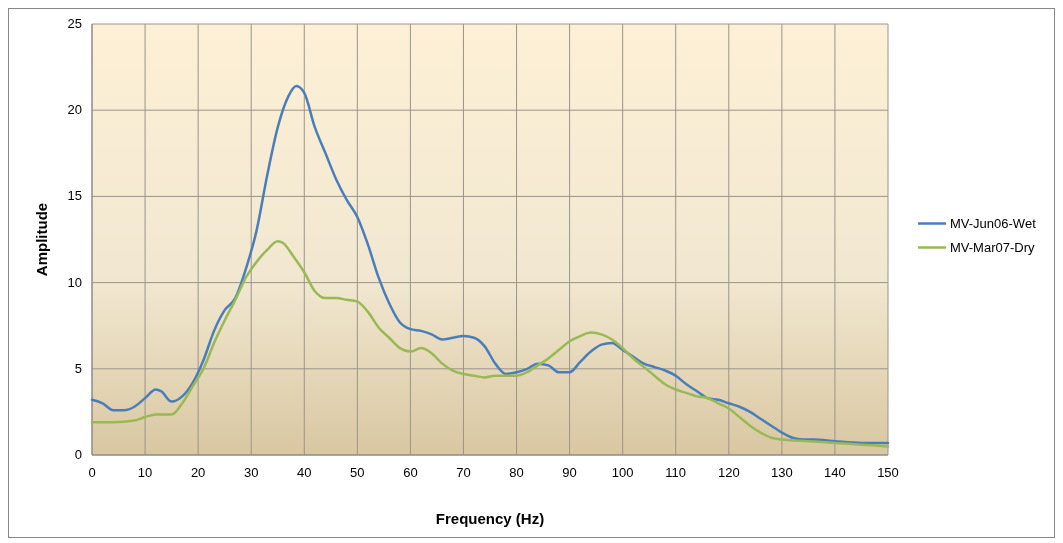 The width and height of the screenshot is (1063, 543). What do you see at coordinates (198, 472) in the screenshot?
I see `x-tick-label: 20` at bounding box center [198, 472].